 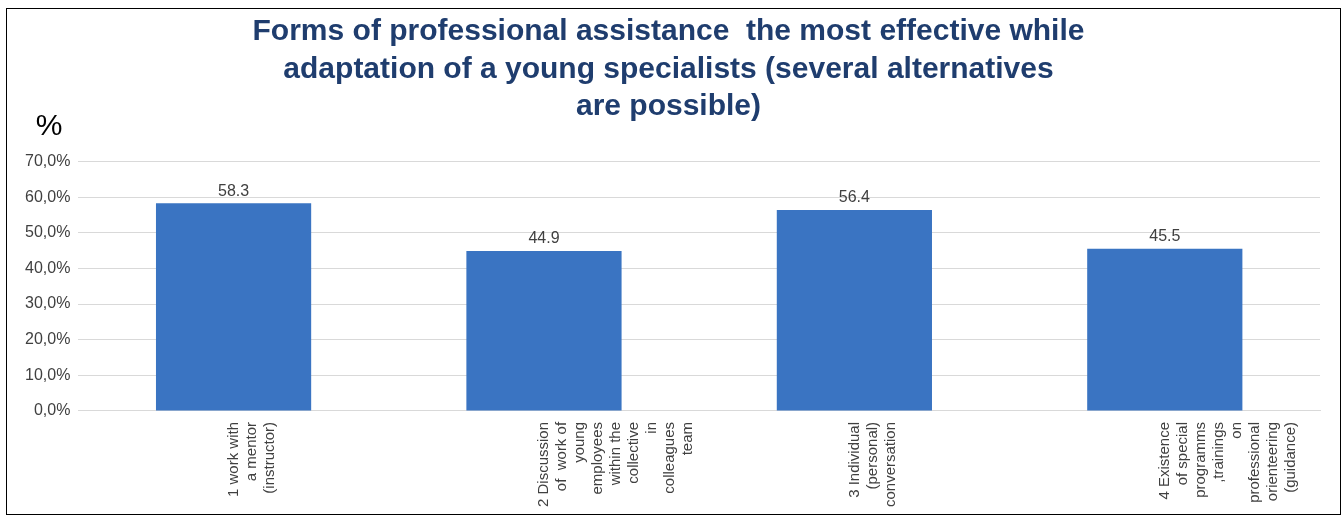 What do you see at coordinates (47, 267) in the screenshot?
I see `y-tick-label: 40,0%` at bounding box center [47, 267].